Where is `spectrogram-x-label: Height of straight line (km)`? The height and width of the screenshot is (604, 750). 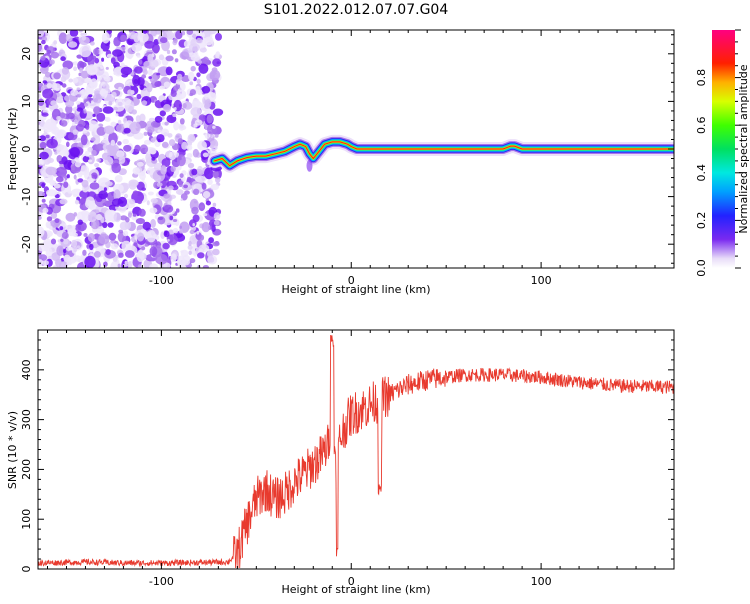
spectrogram-x-label: Height of straight line (km) is located at coordinates (355, 289).